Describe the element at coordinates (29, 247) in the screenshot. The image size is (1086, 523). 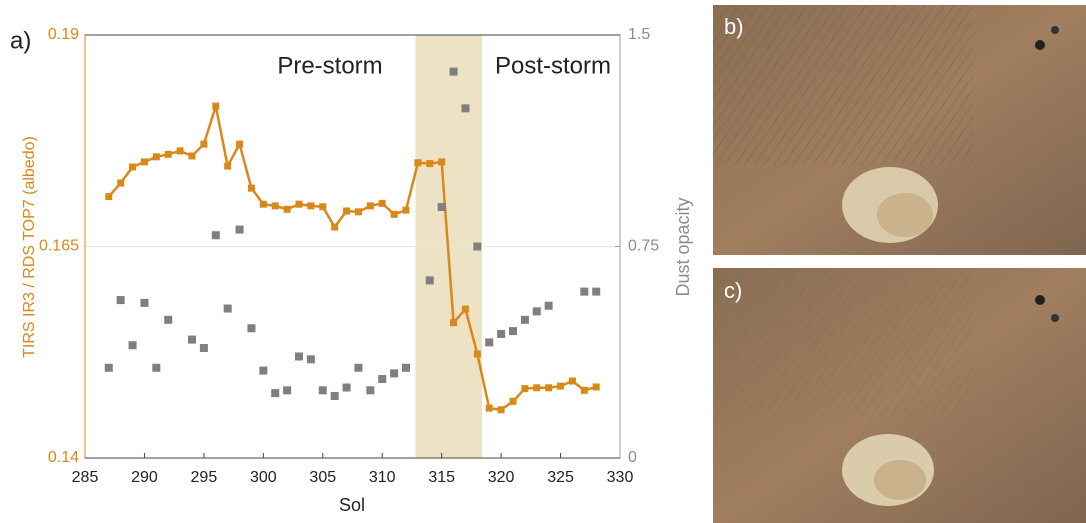
I see `y-axis-label: TIRS IR3 / RDS TOP7 (albedo)` at that location.